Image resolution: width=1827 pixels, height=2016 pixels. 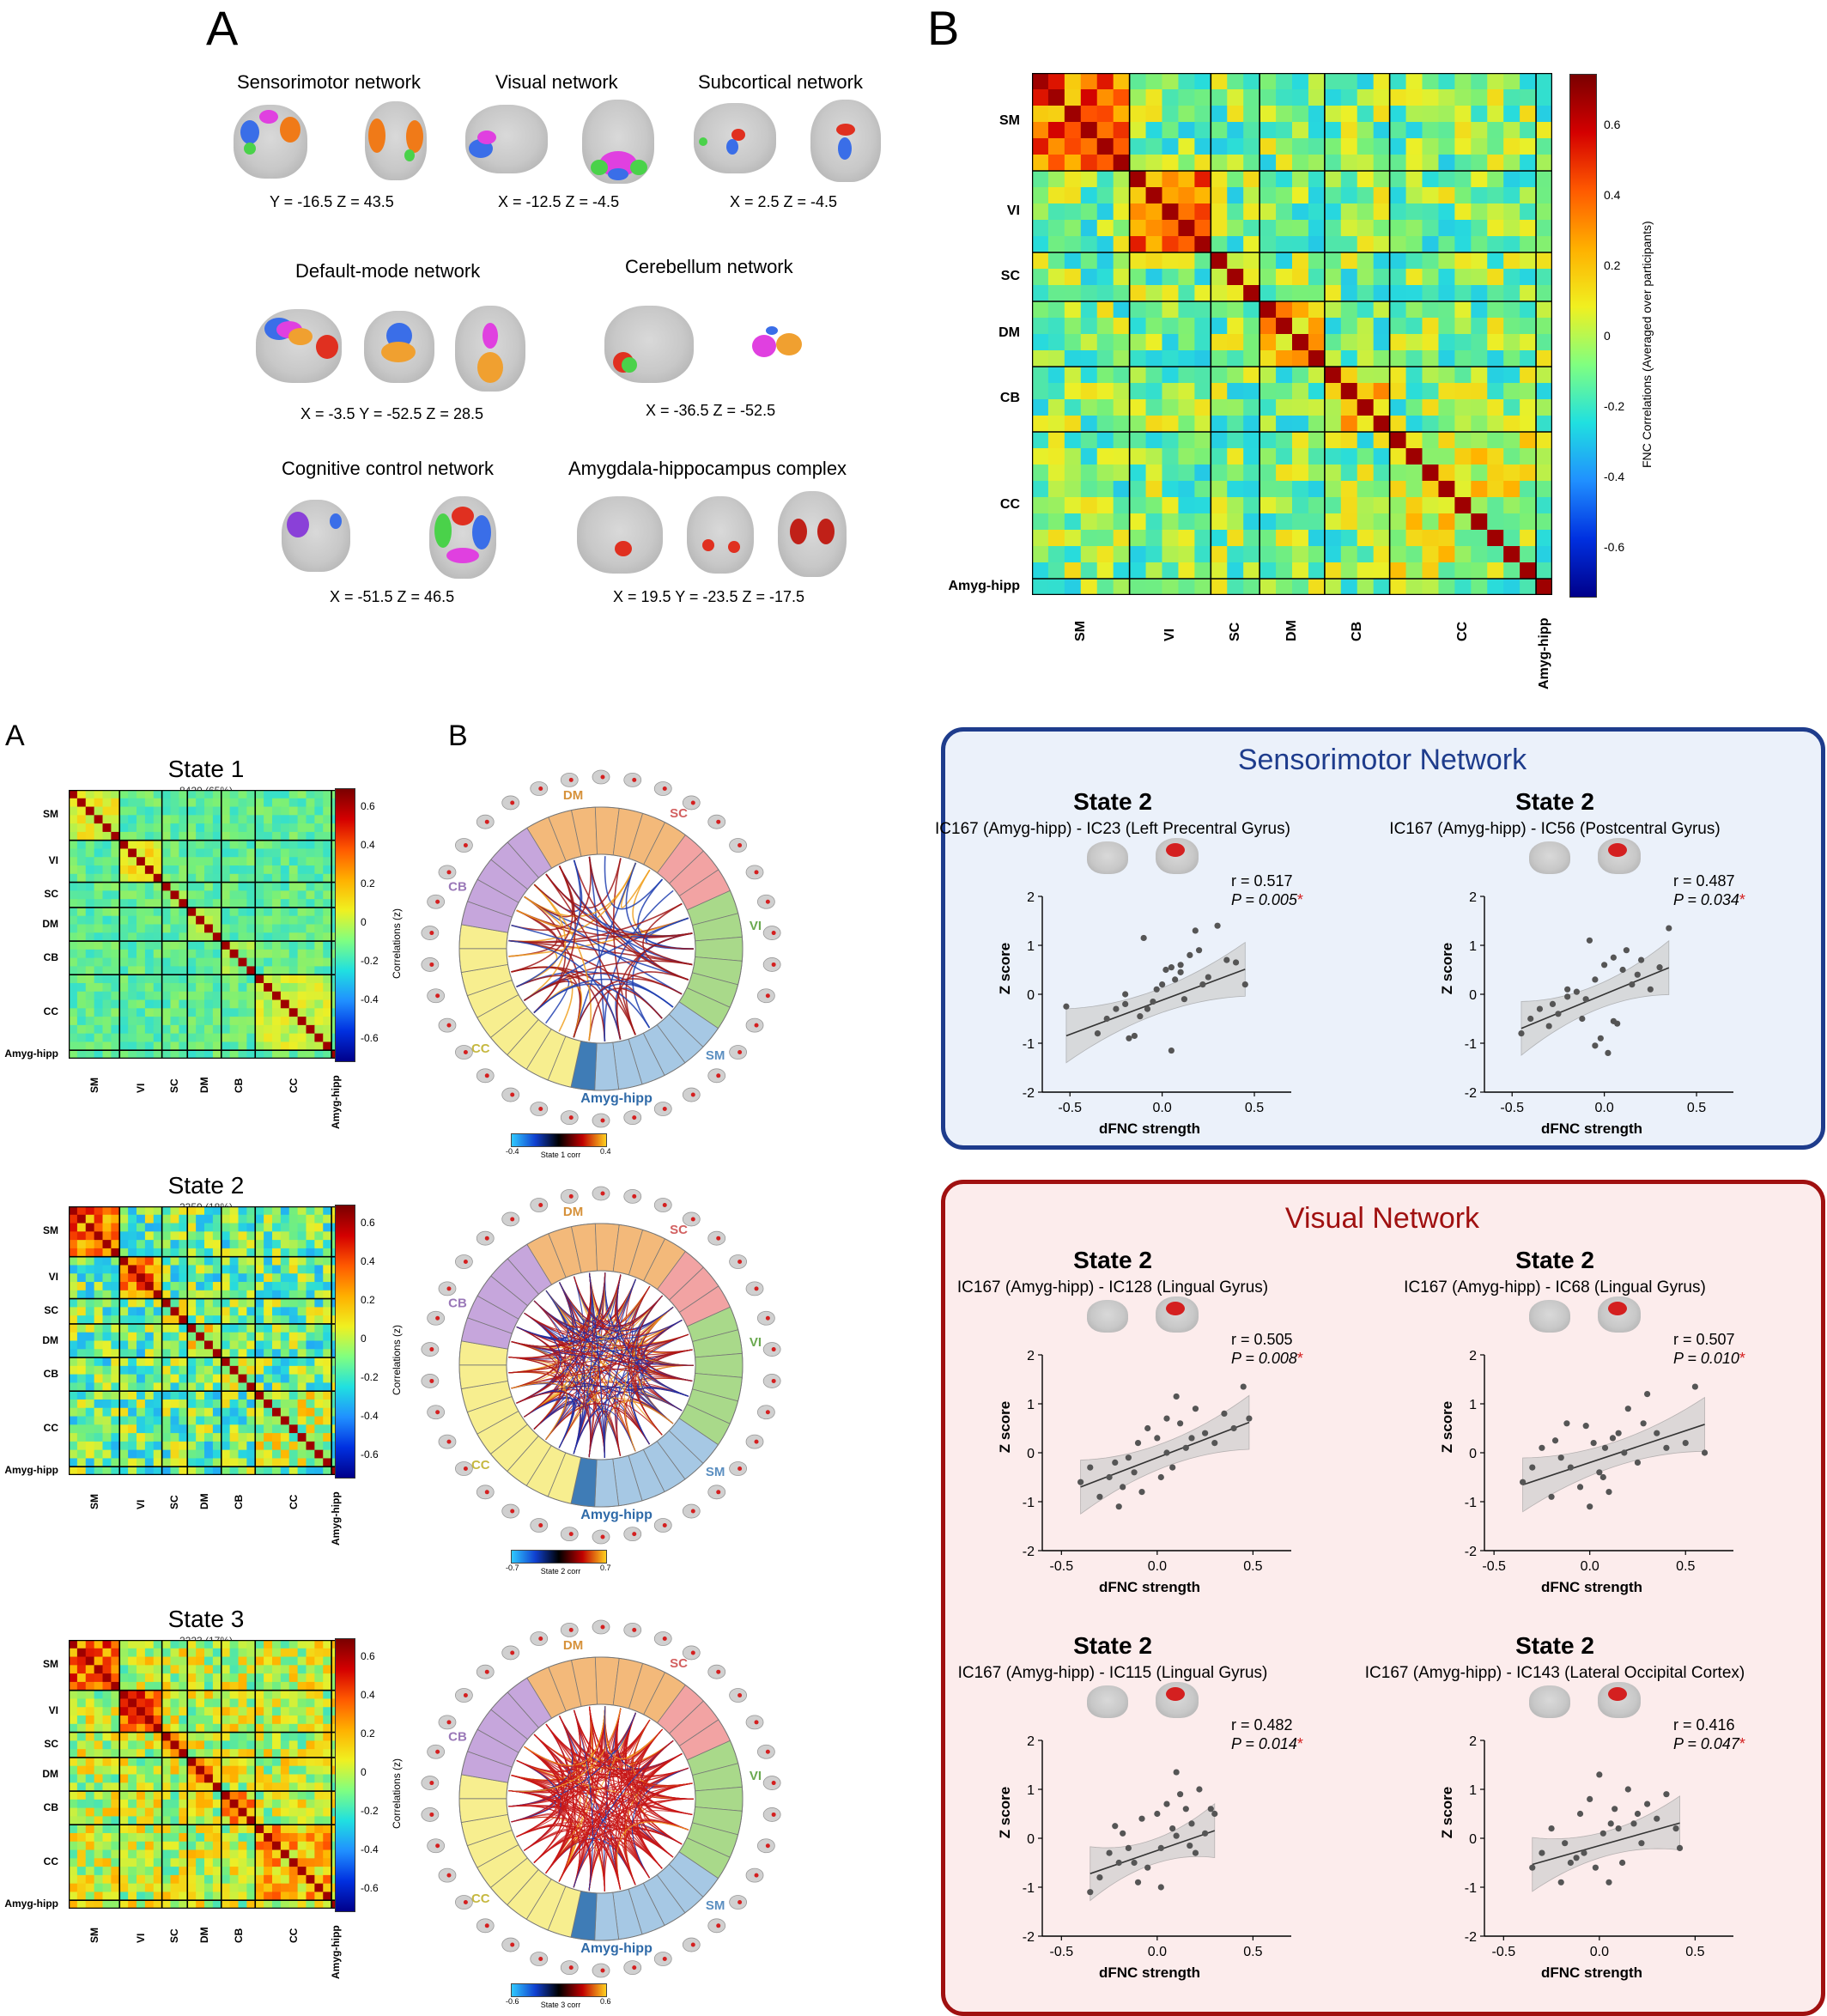 I want to click on activation-blob, so click(x=376, y=135).